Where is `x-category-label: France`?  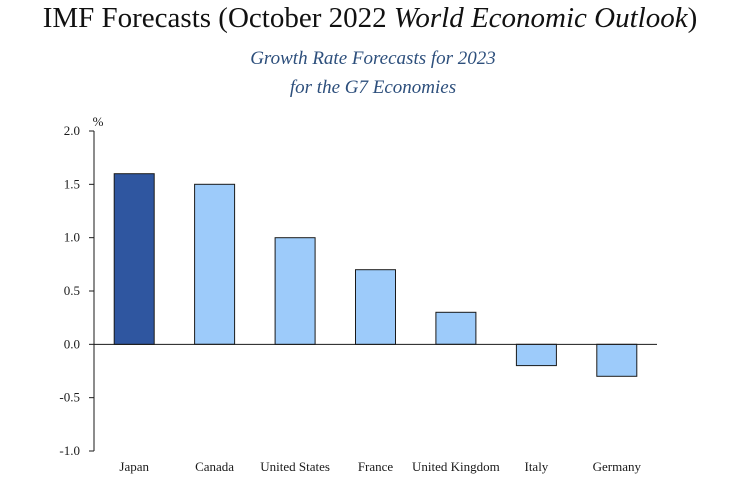 x-category-label: France is located at coordinates (376, 466).